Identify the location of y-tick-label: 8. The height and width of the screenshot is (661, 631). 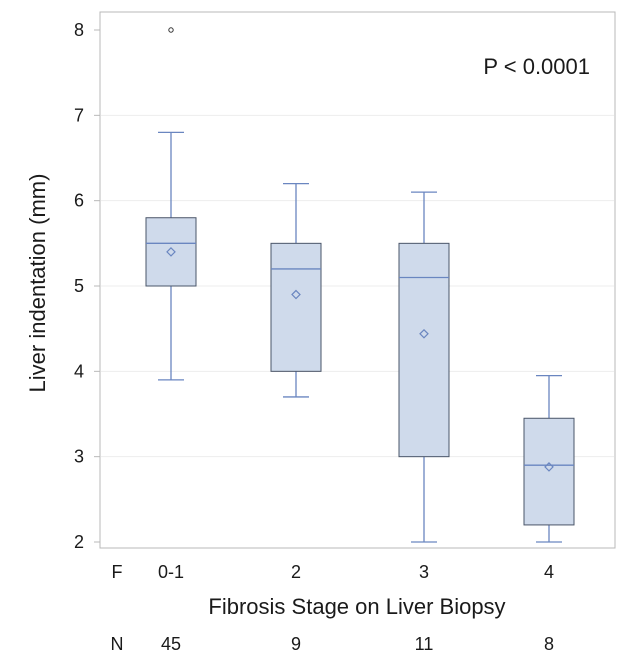
(79, 30).